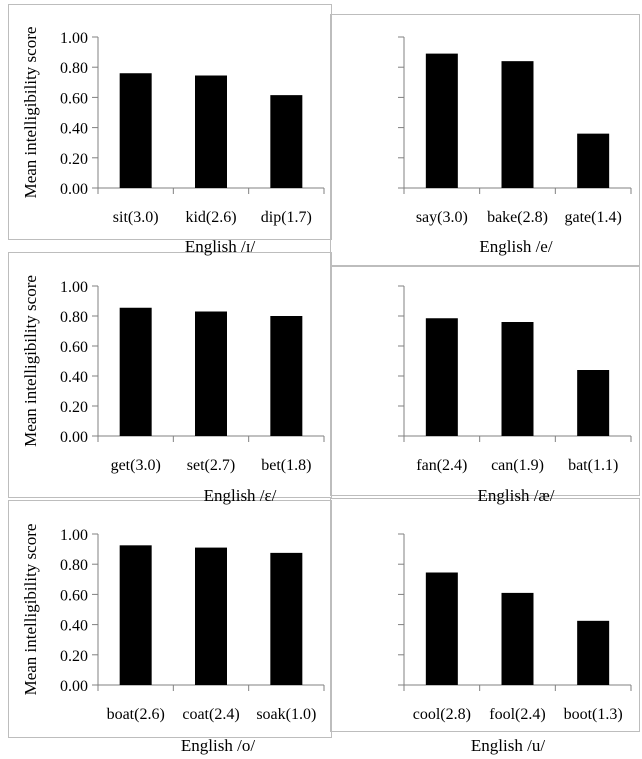 The height and width of the screenshot is (759, 642). I want to click on x-tick-label: kid(2.6), so click(210, 217).